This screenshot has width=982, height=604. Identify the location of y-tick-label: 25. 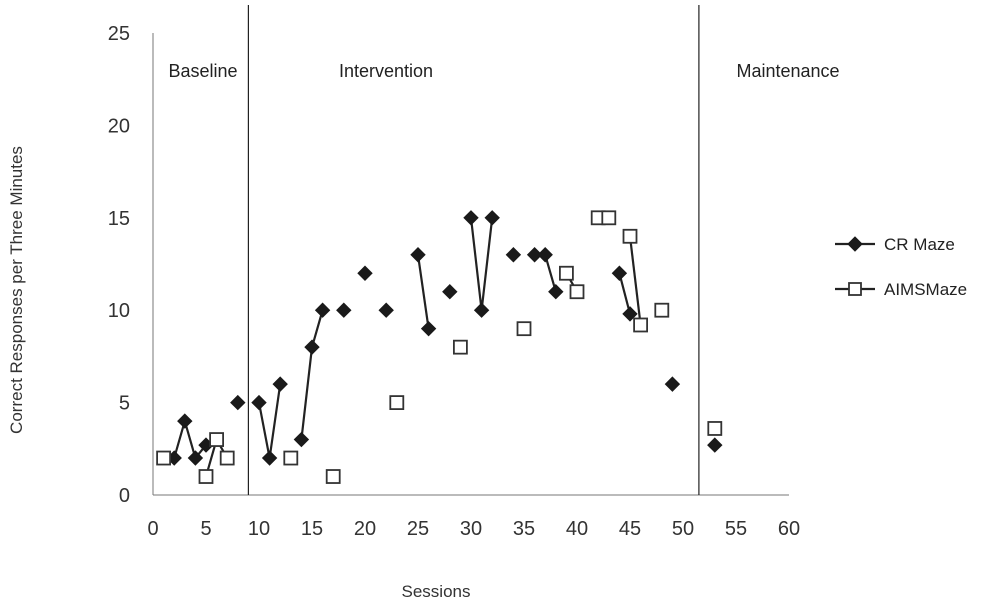
(119, 34).